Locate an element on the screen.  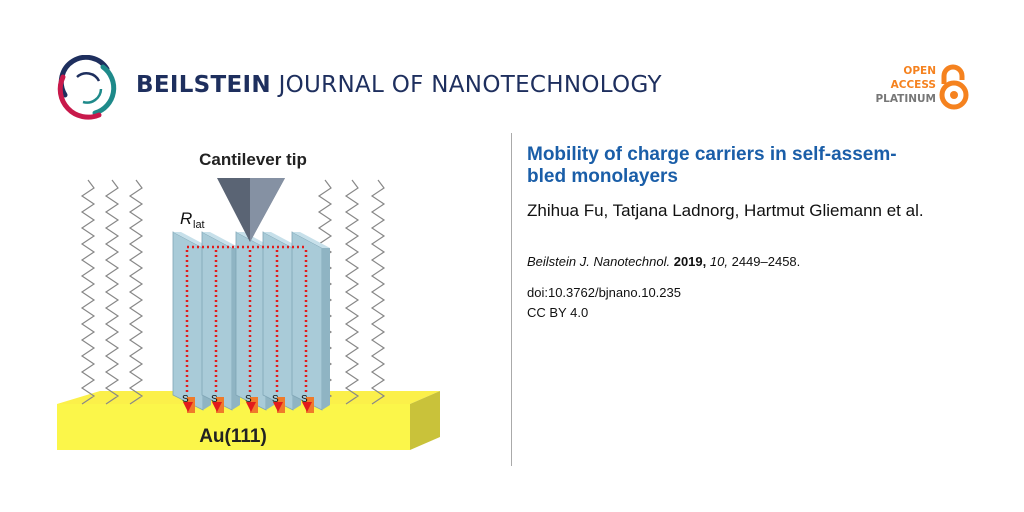
title-line-2: bled monolayers is located at coordinates (602, 176).